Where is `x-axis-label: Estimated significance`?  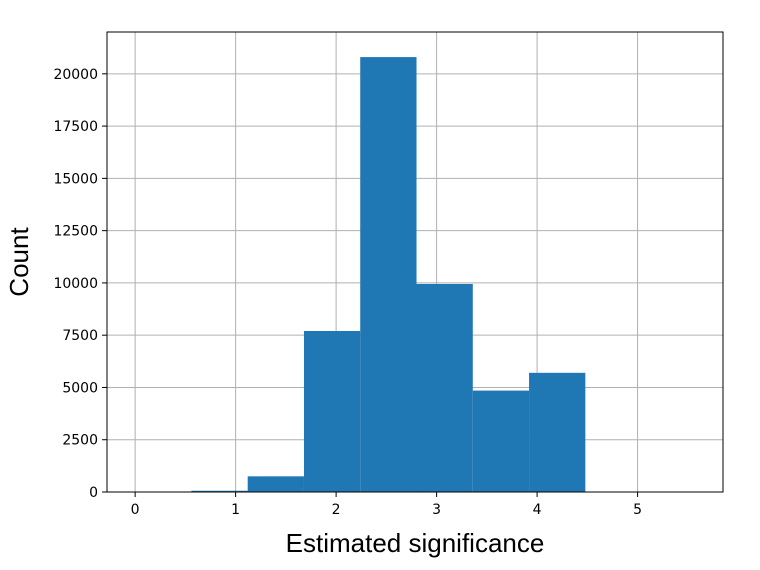
x-axis-label: Estimated significance is located at coordinates (415, 543).